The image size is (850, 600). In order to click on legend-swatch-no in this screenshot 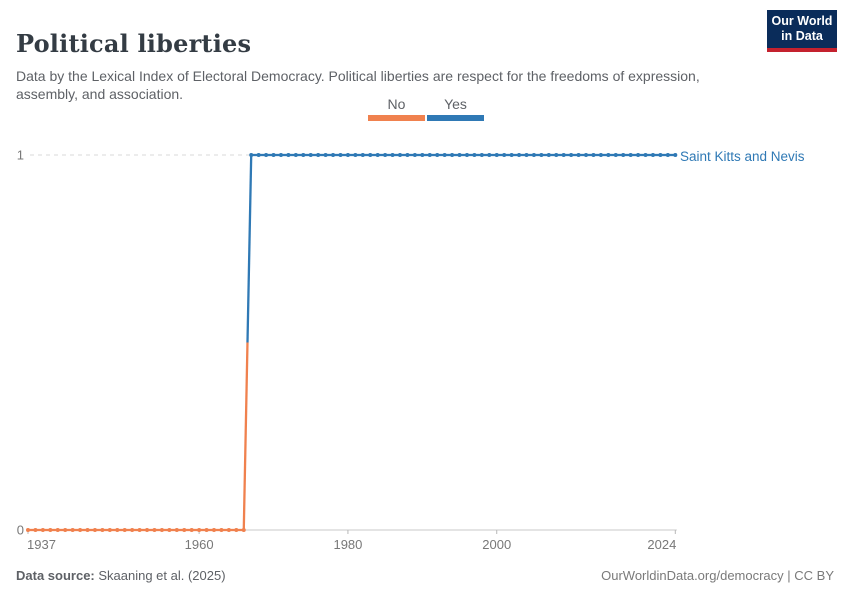, I will do `click(396, 118)`.